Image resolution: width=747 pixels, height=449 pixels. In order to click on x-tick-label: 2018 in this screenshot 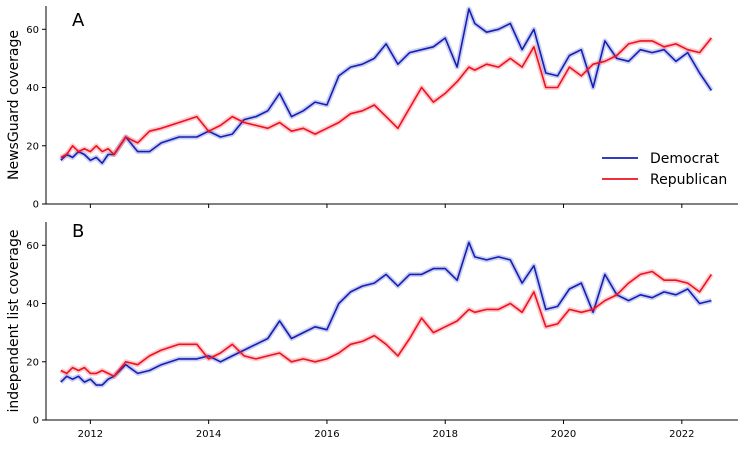, I will do `click(445, 434)`.